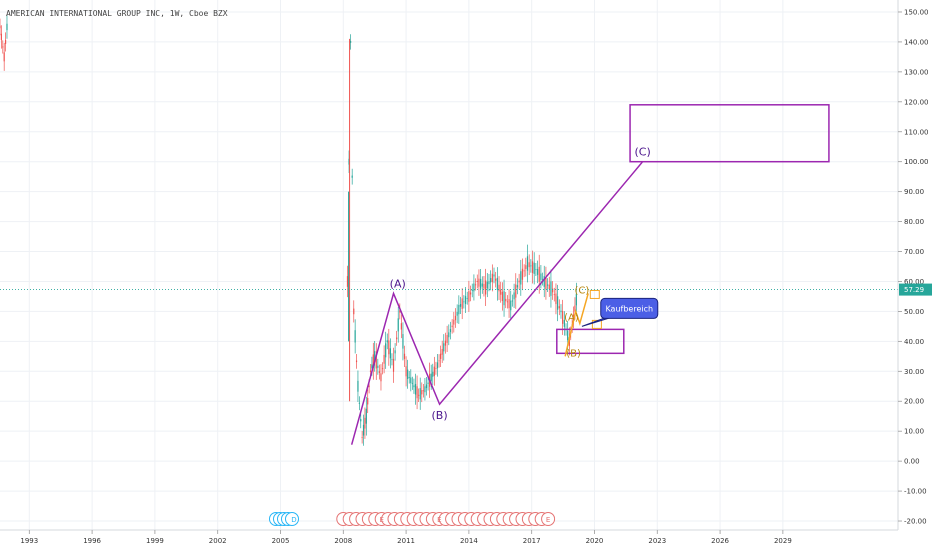 Image resolution: width=932 pixels, height=550 pixels. Describe the element at coordinates (573, 353) in the screenshot. I see `sub-wave-label: (B)` at that location.